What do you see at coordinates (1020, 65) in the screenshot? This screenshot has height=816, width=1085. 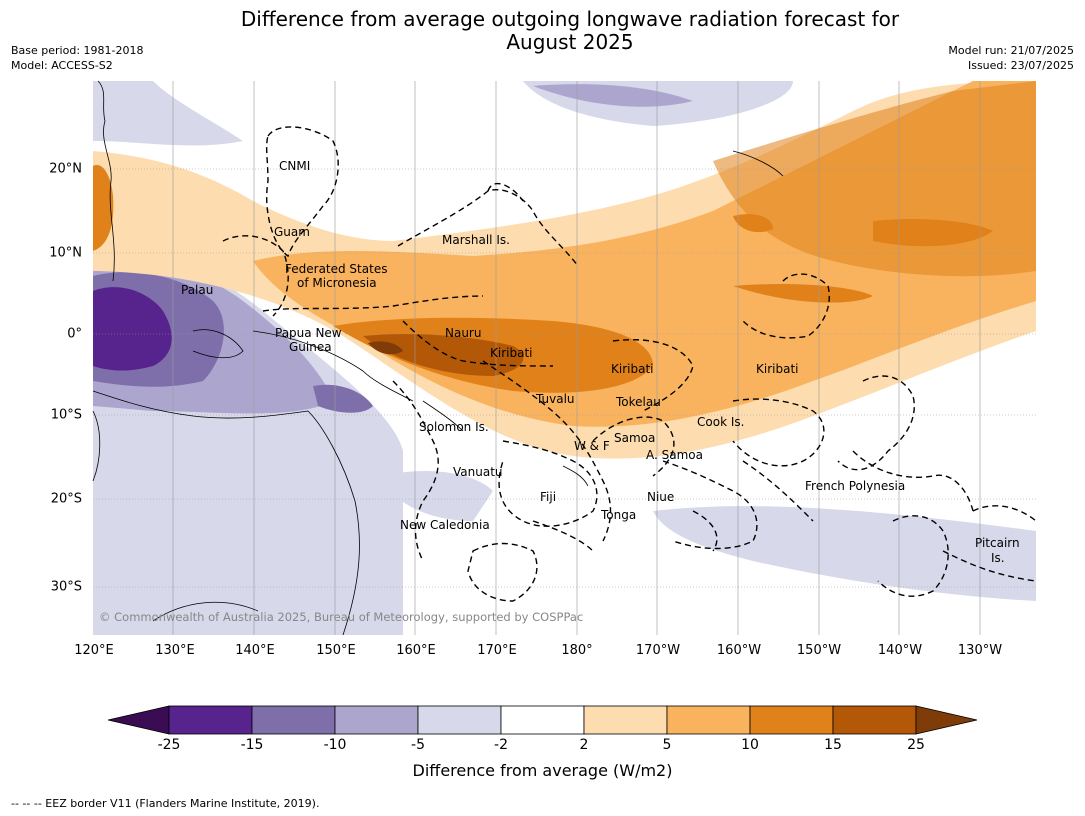 I see `issued-date: Issued: 23/07/2025` at bounding box center [1020, 65].